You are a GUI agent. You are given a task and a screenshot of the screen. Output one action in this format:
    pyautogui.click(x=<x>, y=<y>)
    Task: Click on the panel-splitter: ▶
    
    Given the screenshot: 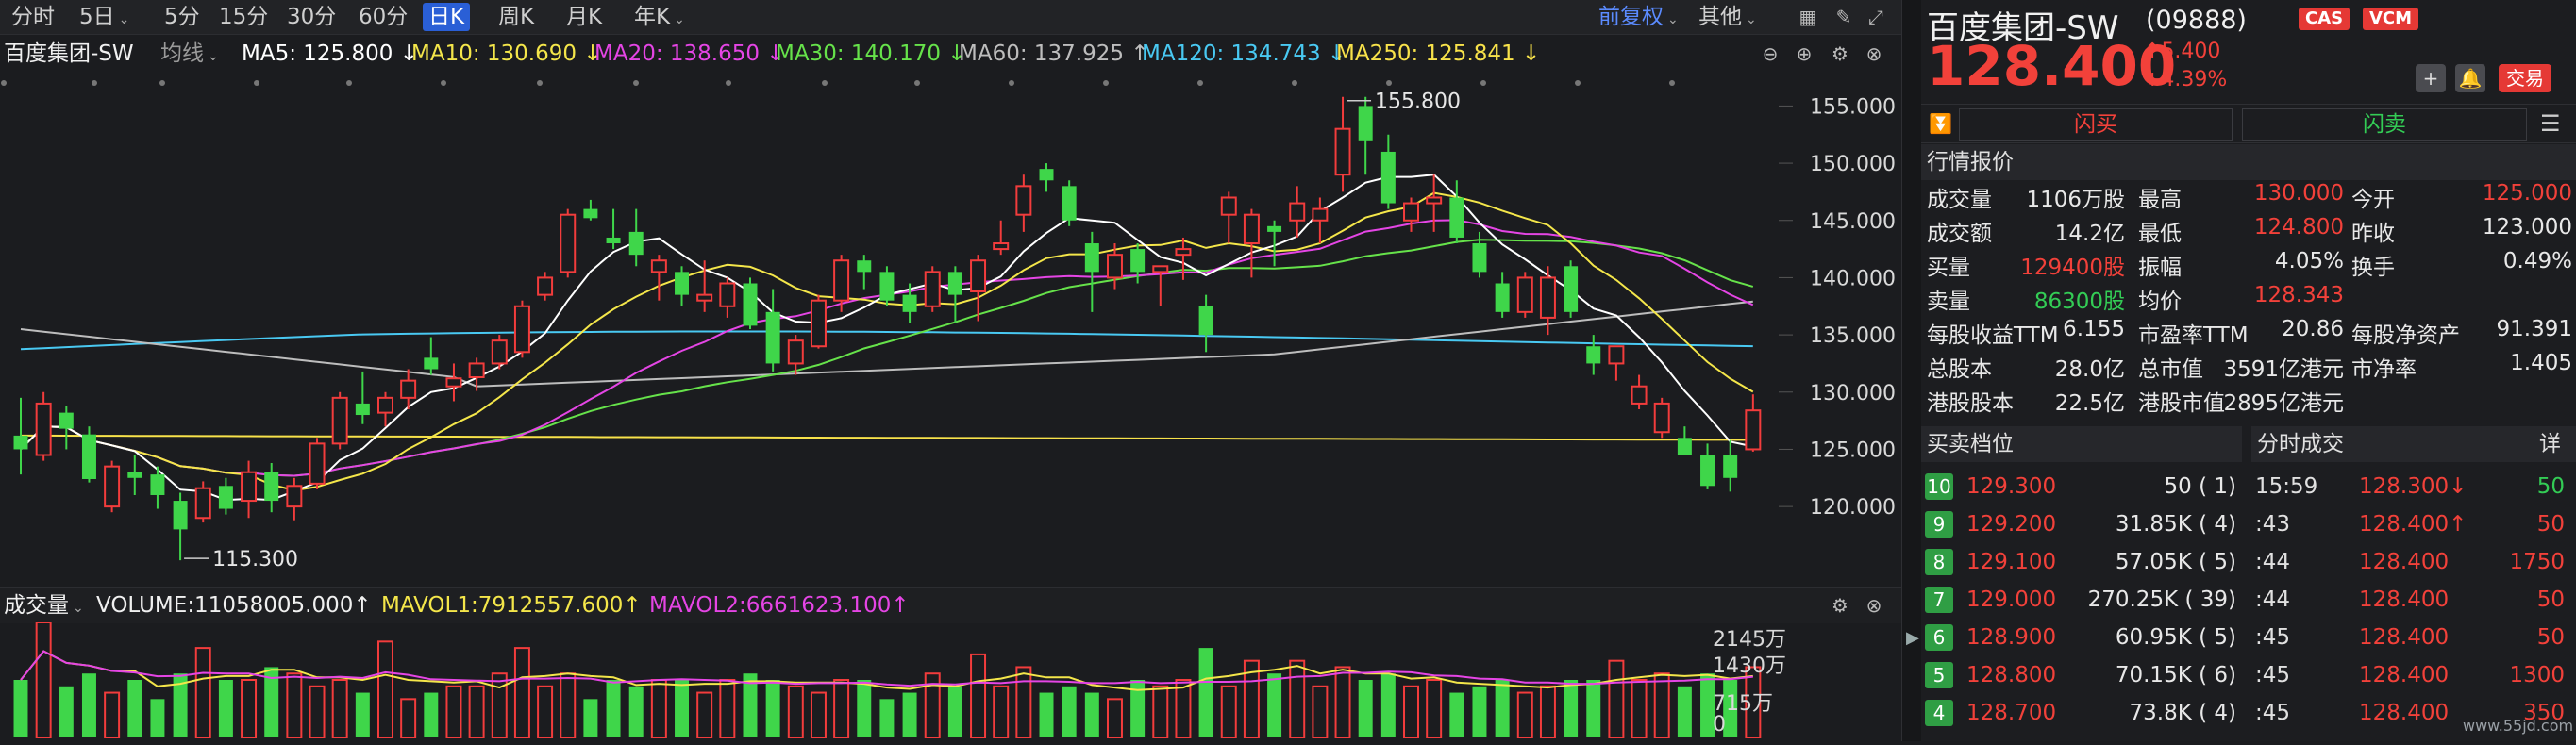 What is the action you would take?
    pyautogui.click(x=1911, y=371)
    